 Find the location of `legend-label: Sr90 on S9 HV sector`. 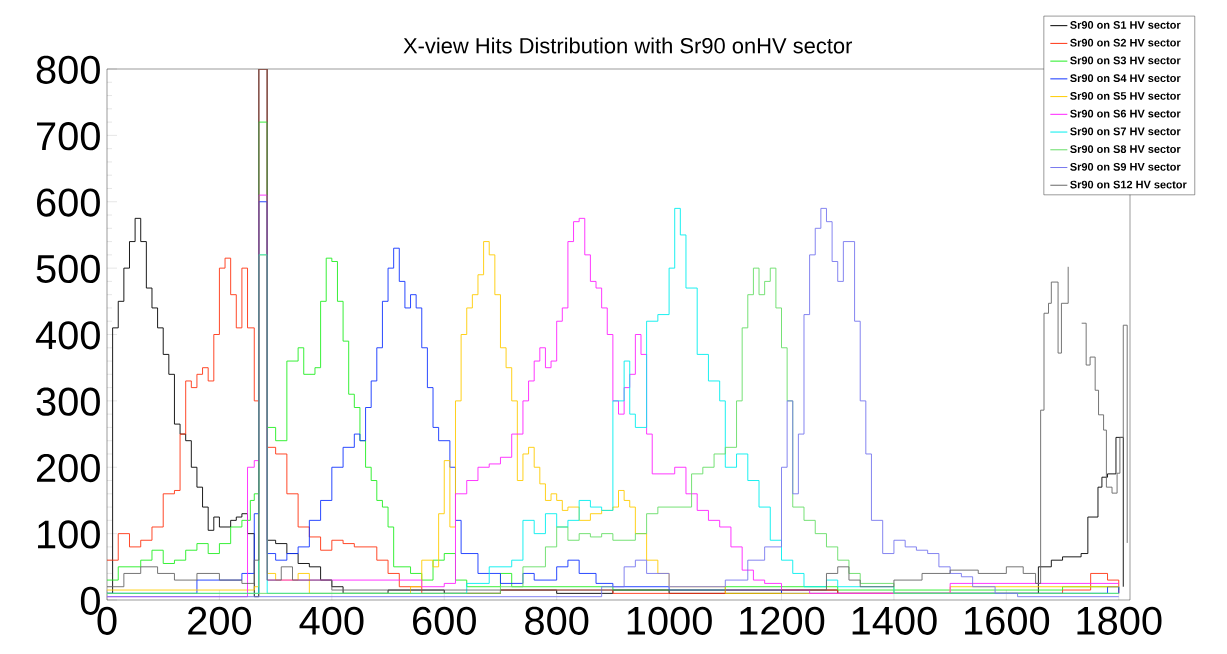

legend-label: Sr90 on S9 HV sector is located at coordinates (1125, 166).